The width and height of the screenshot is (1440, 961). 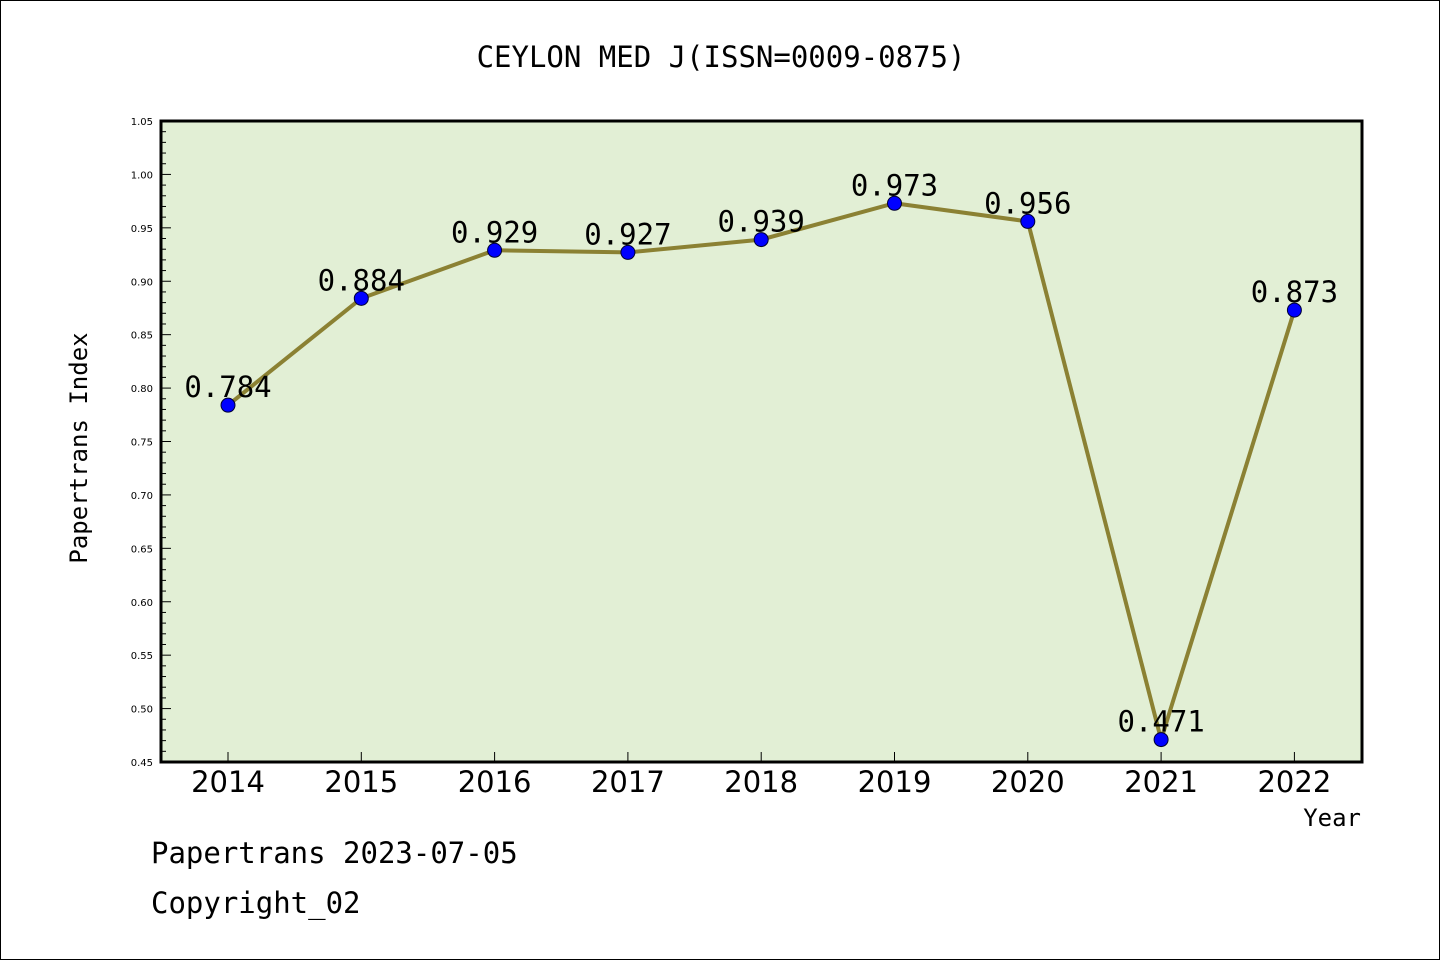 What do you see at coordinates (627, 234) in the screenshot?
I see `data-label: 0.927` at bounding box center [627, 234].